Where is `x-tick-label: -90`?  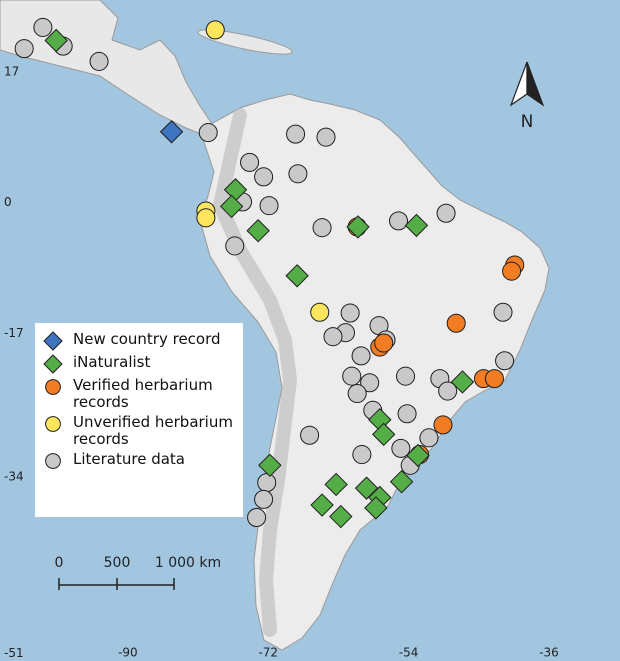
x-tick-label: -90 is located at coordinates (128, 653).